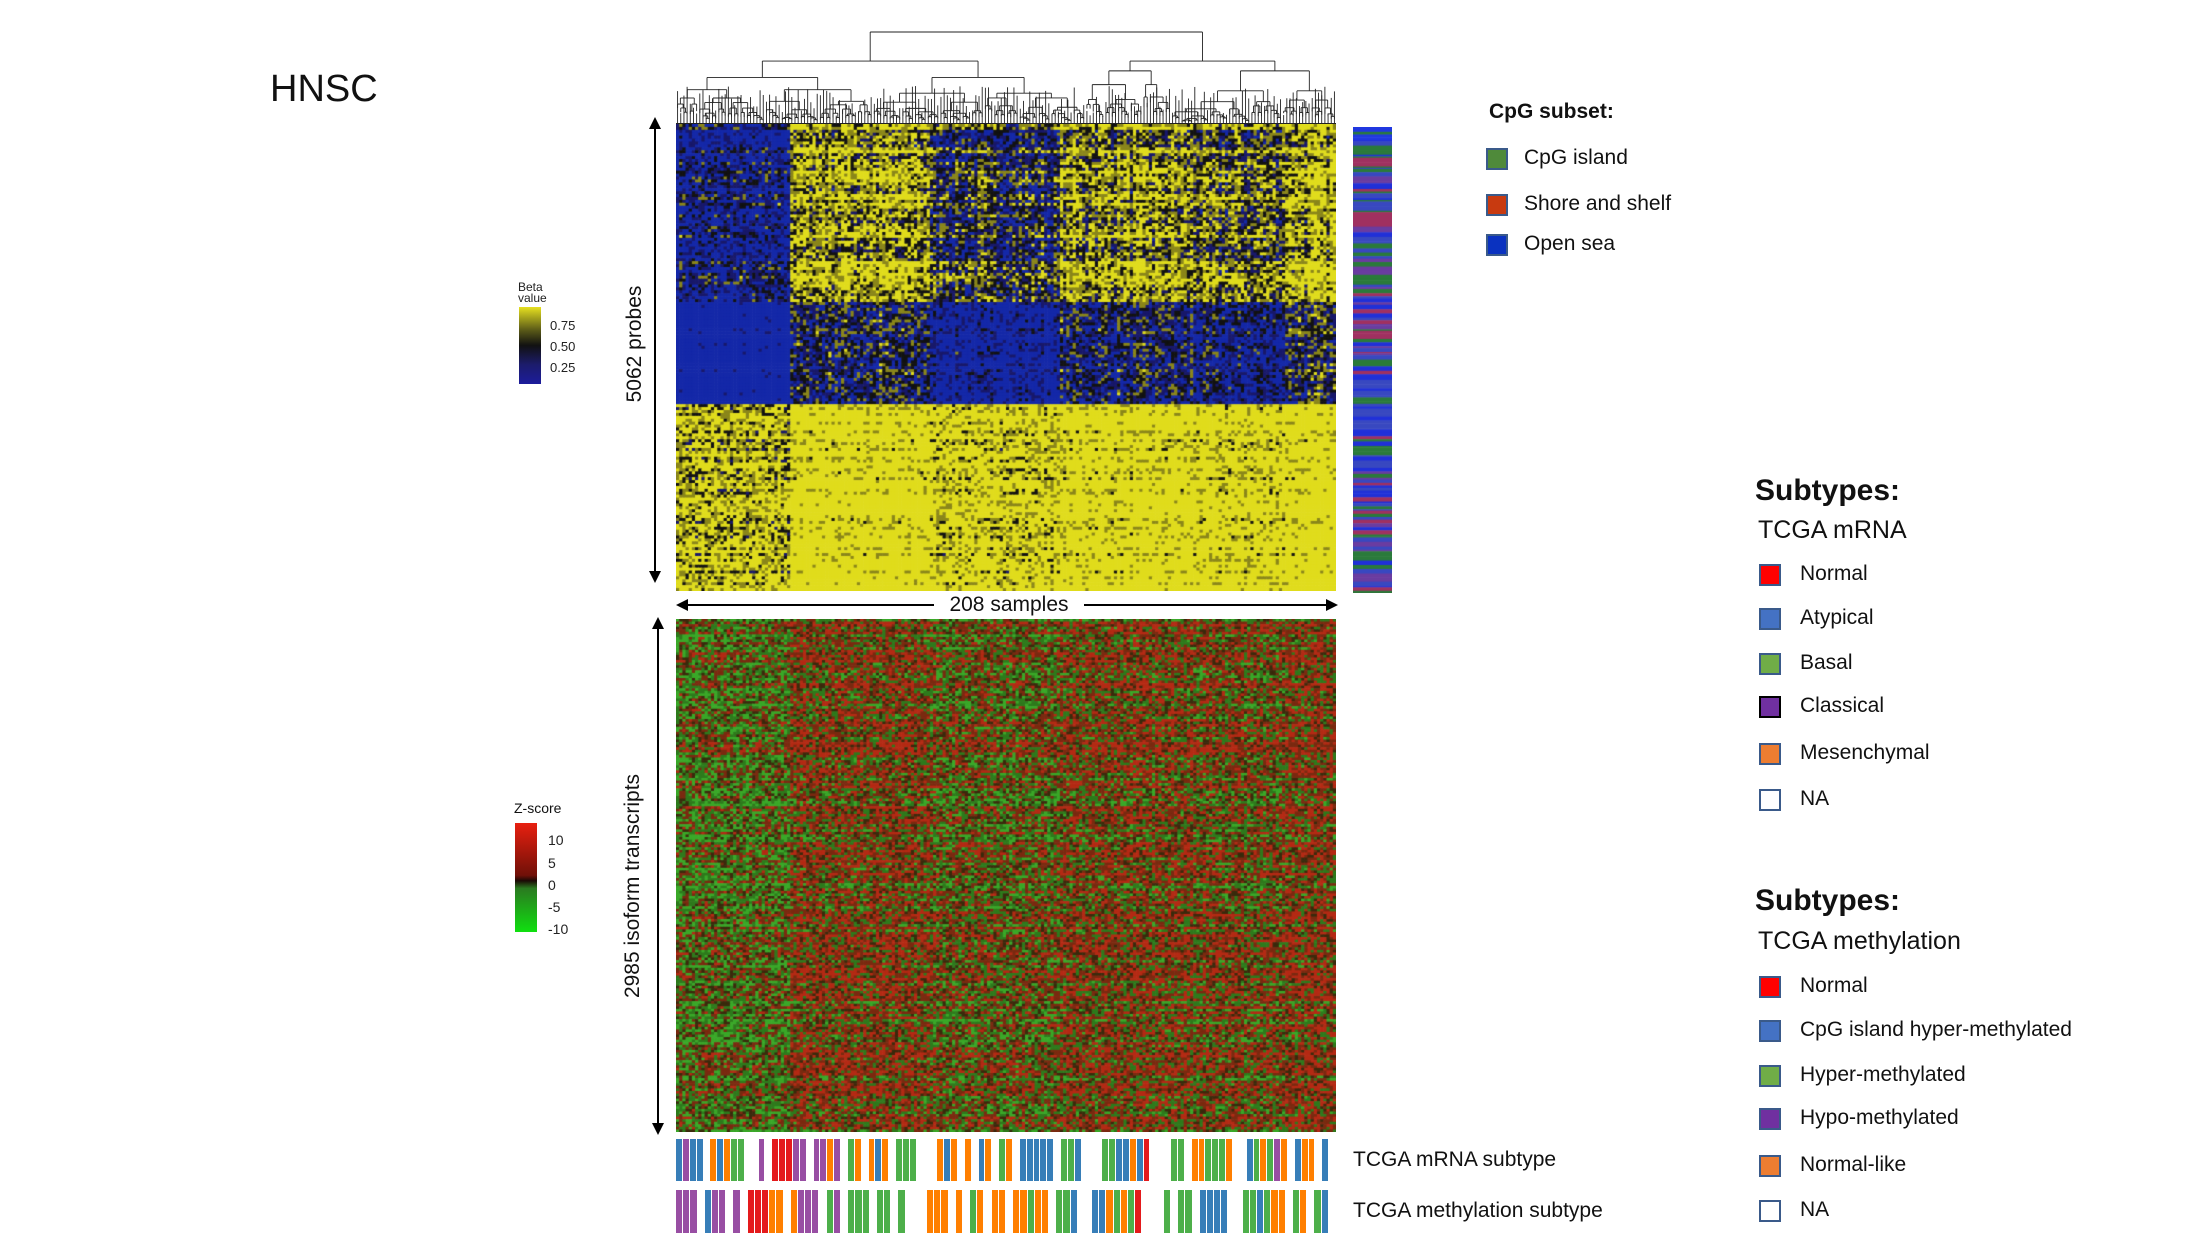  I want to click on beta-title-line2: value, so click(532, 298).